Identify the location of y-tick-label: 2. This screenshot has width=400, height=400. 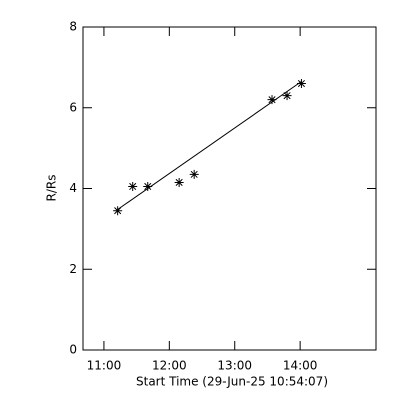
(73, 269).